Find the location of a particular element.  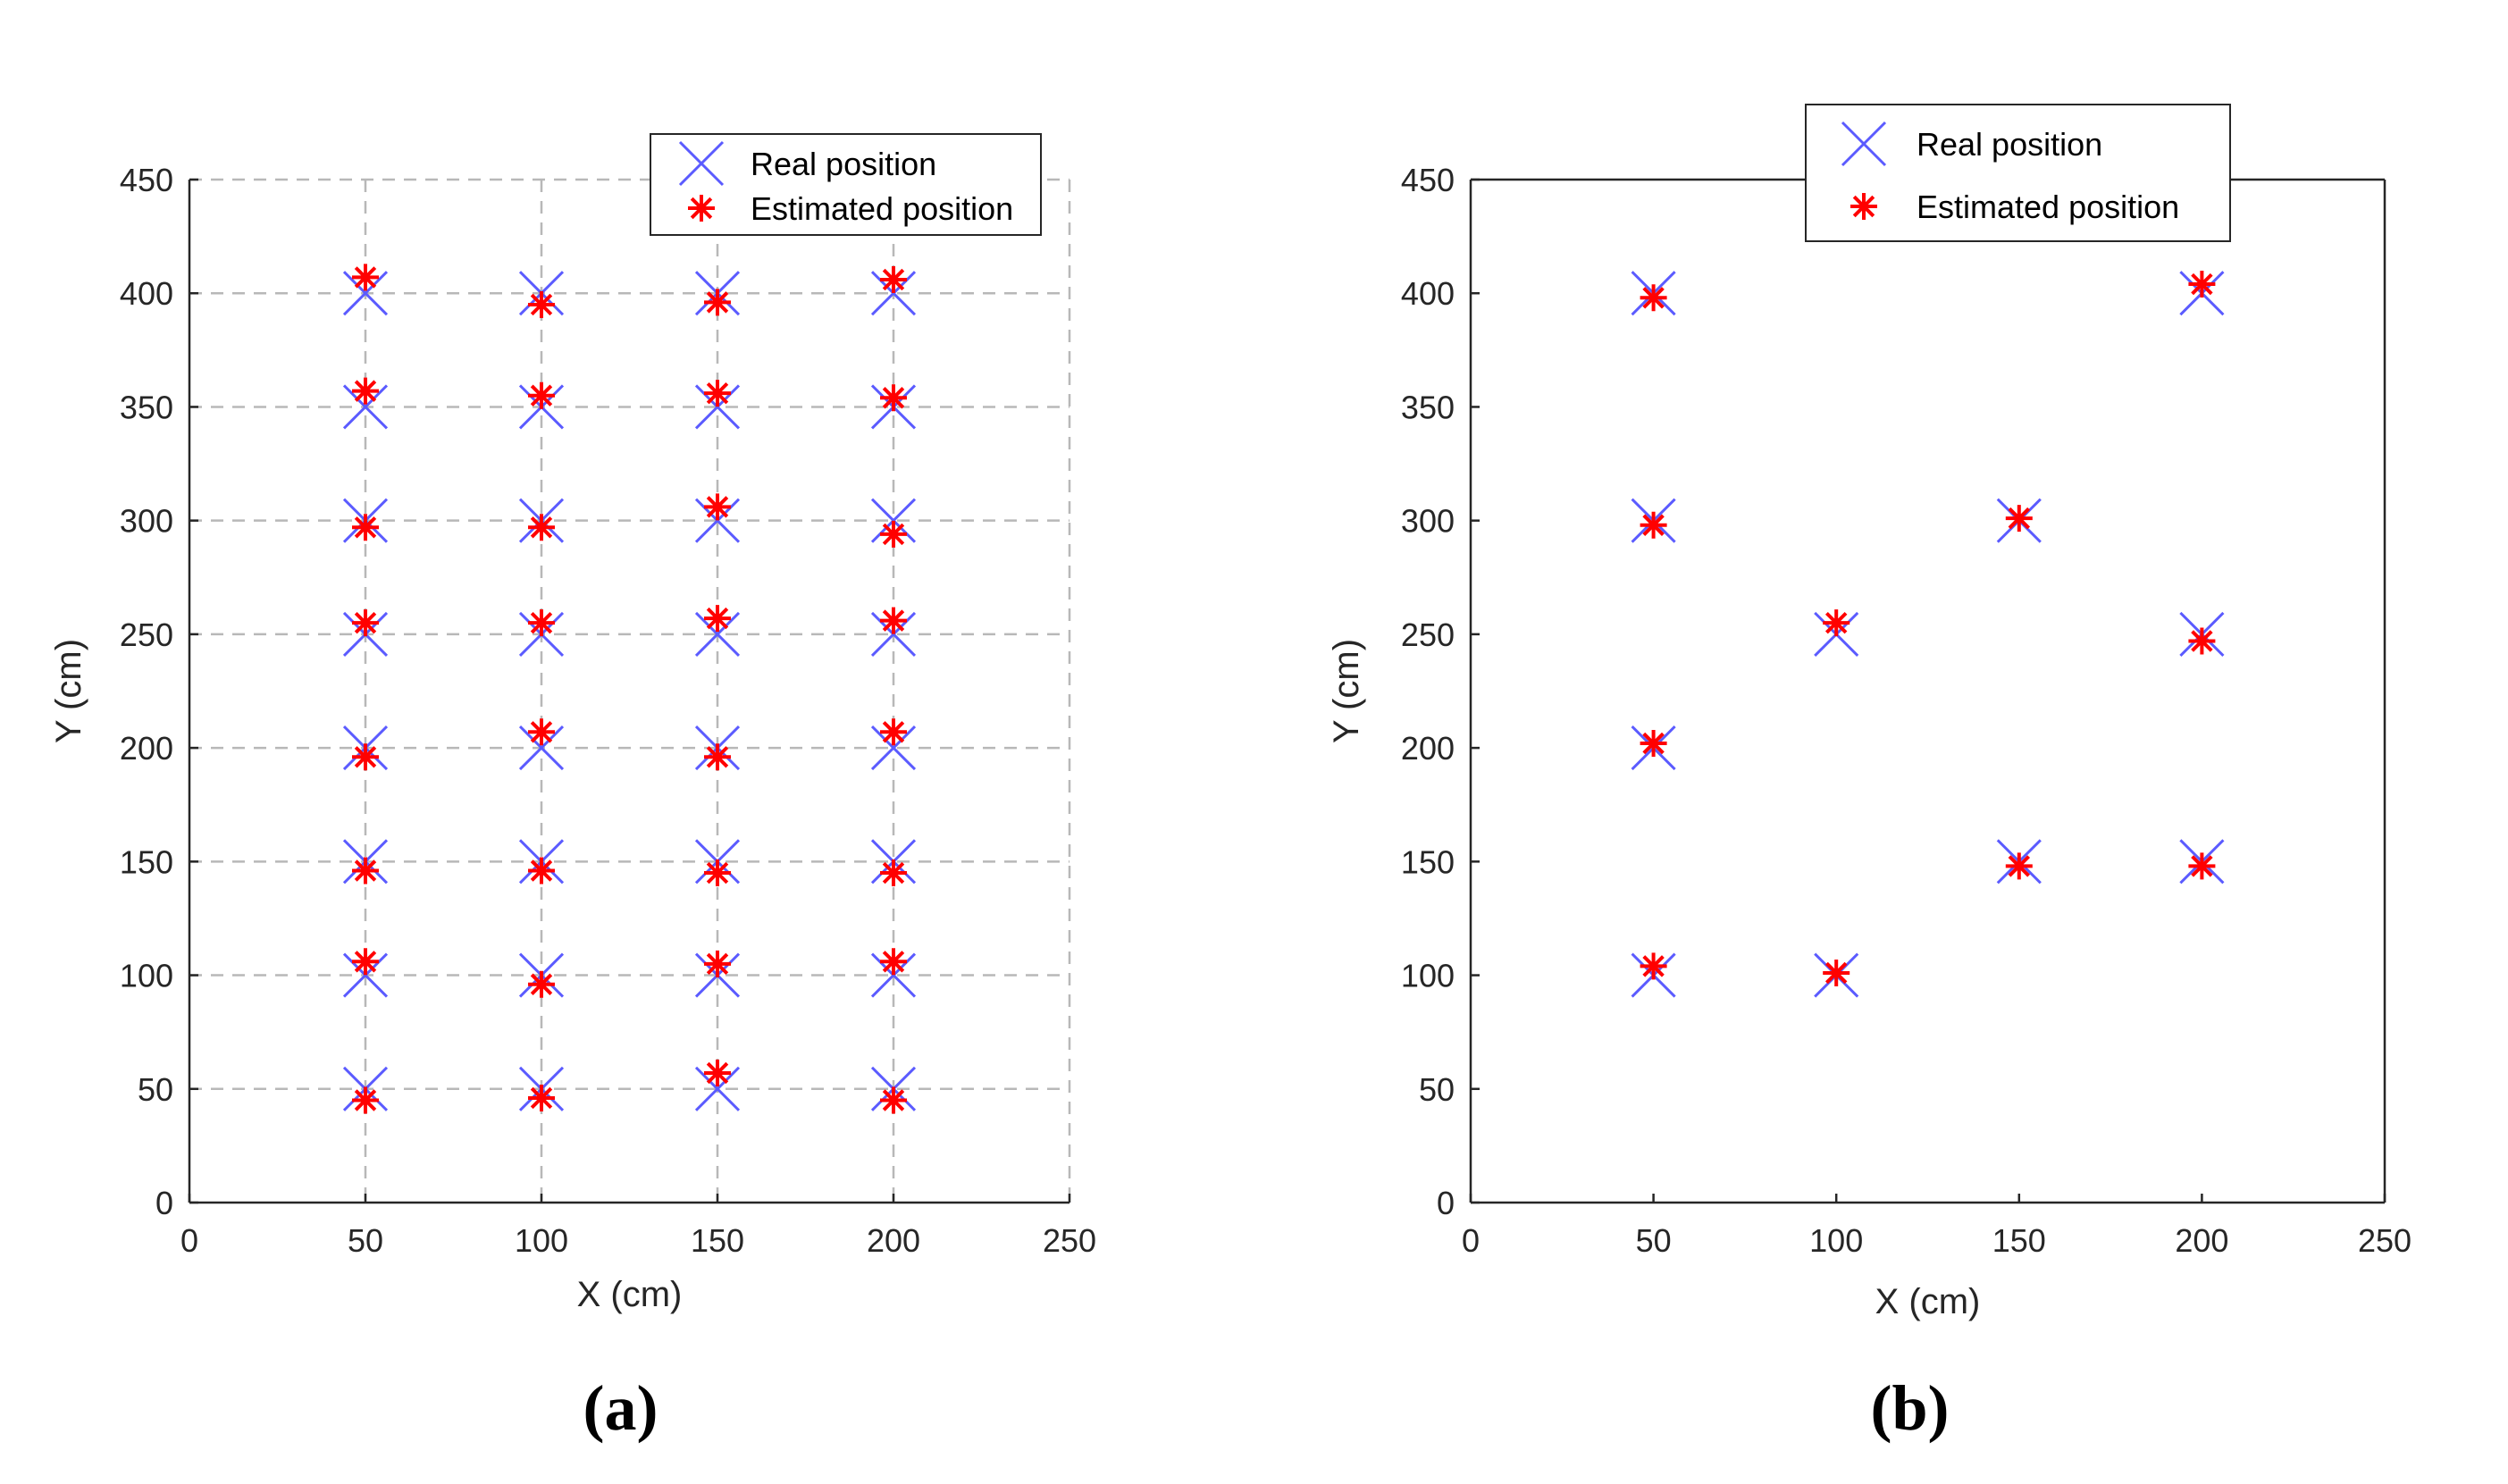

y-tick-label: 400 is located at coordinates (1428, 294).